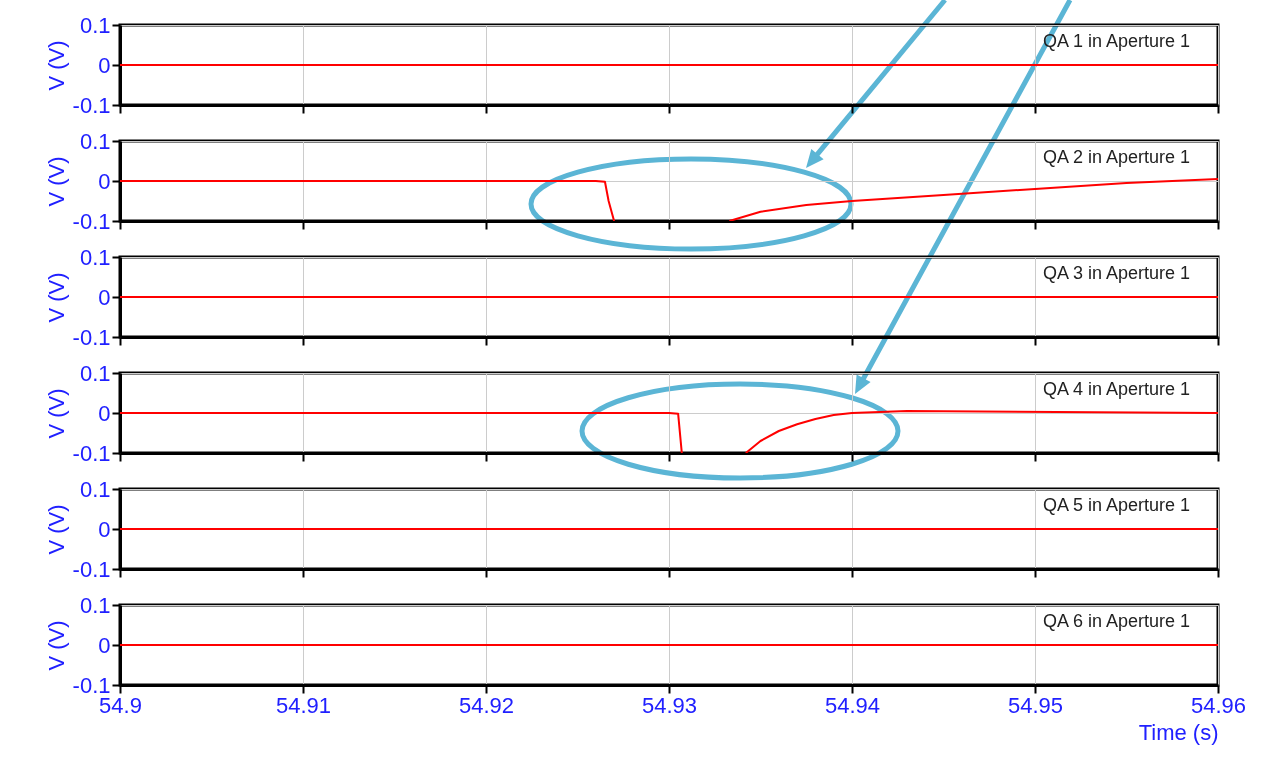 Image resolution: width=1288 pixels, height=772 pixels. What do you see at coordinates (1218, 705) in the screenshot?
I see `x-tick-label: 54.96` at bounding box center [1218, 705].